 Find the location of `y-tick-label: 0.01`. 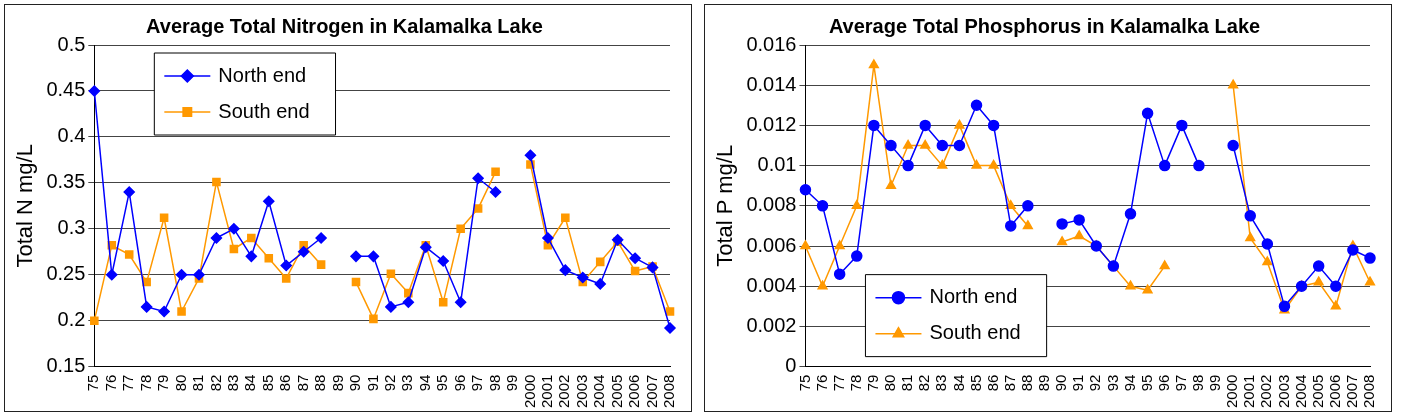

y-tick-label: 0.01 is located at coordinates (777, 164).